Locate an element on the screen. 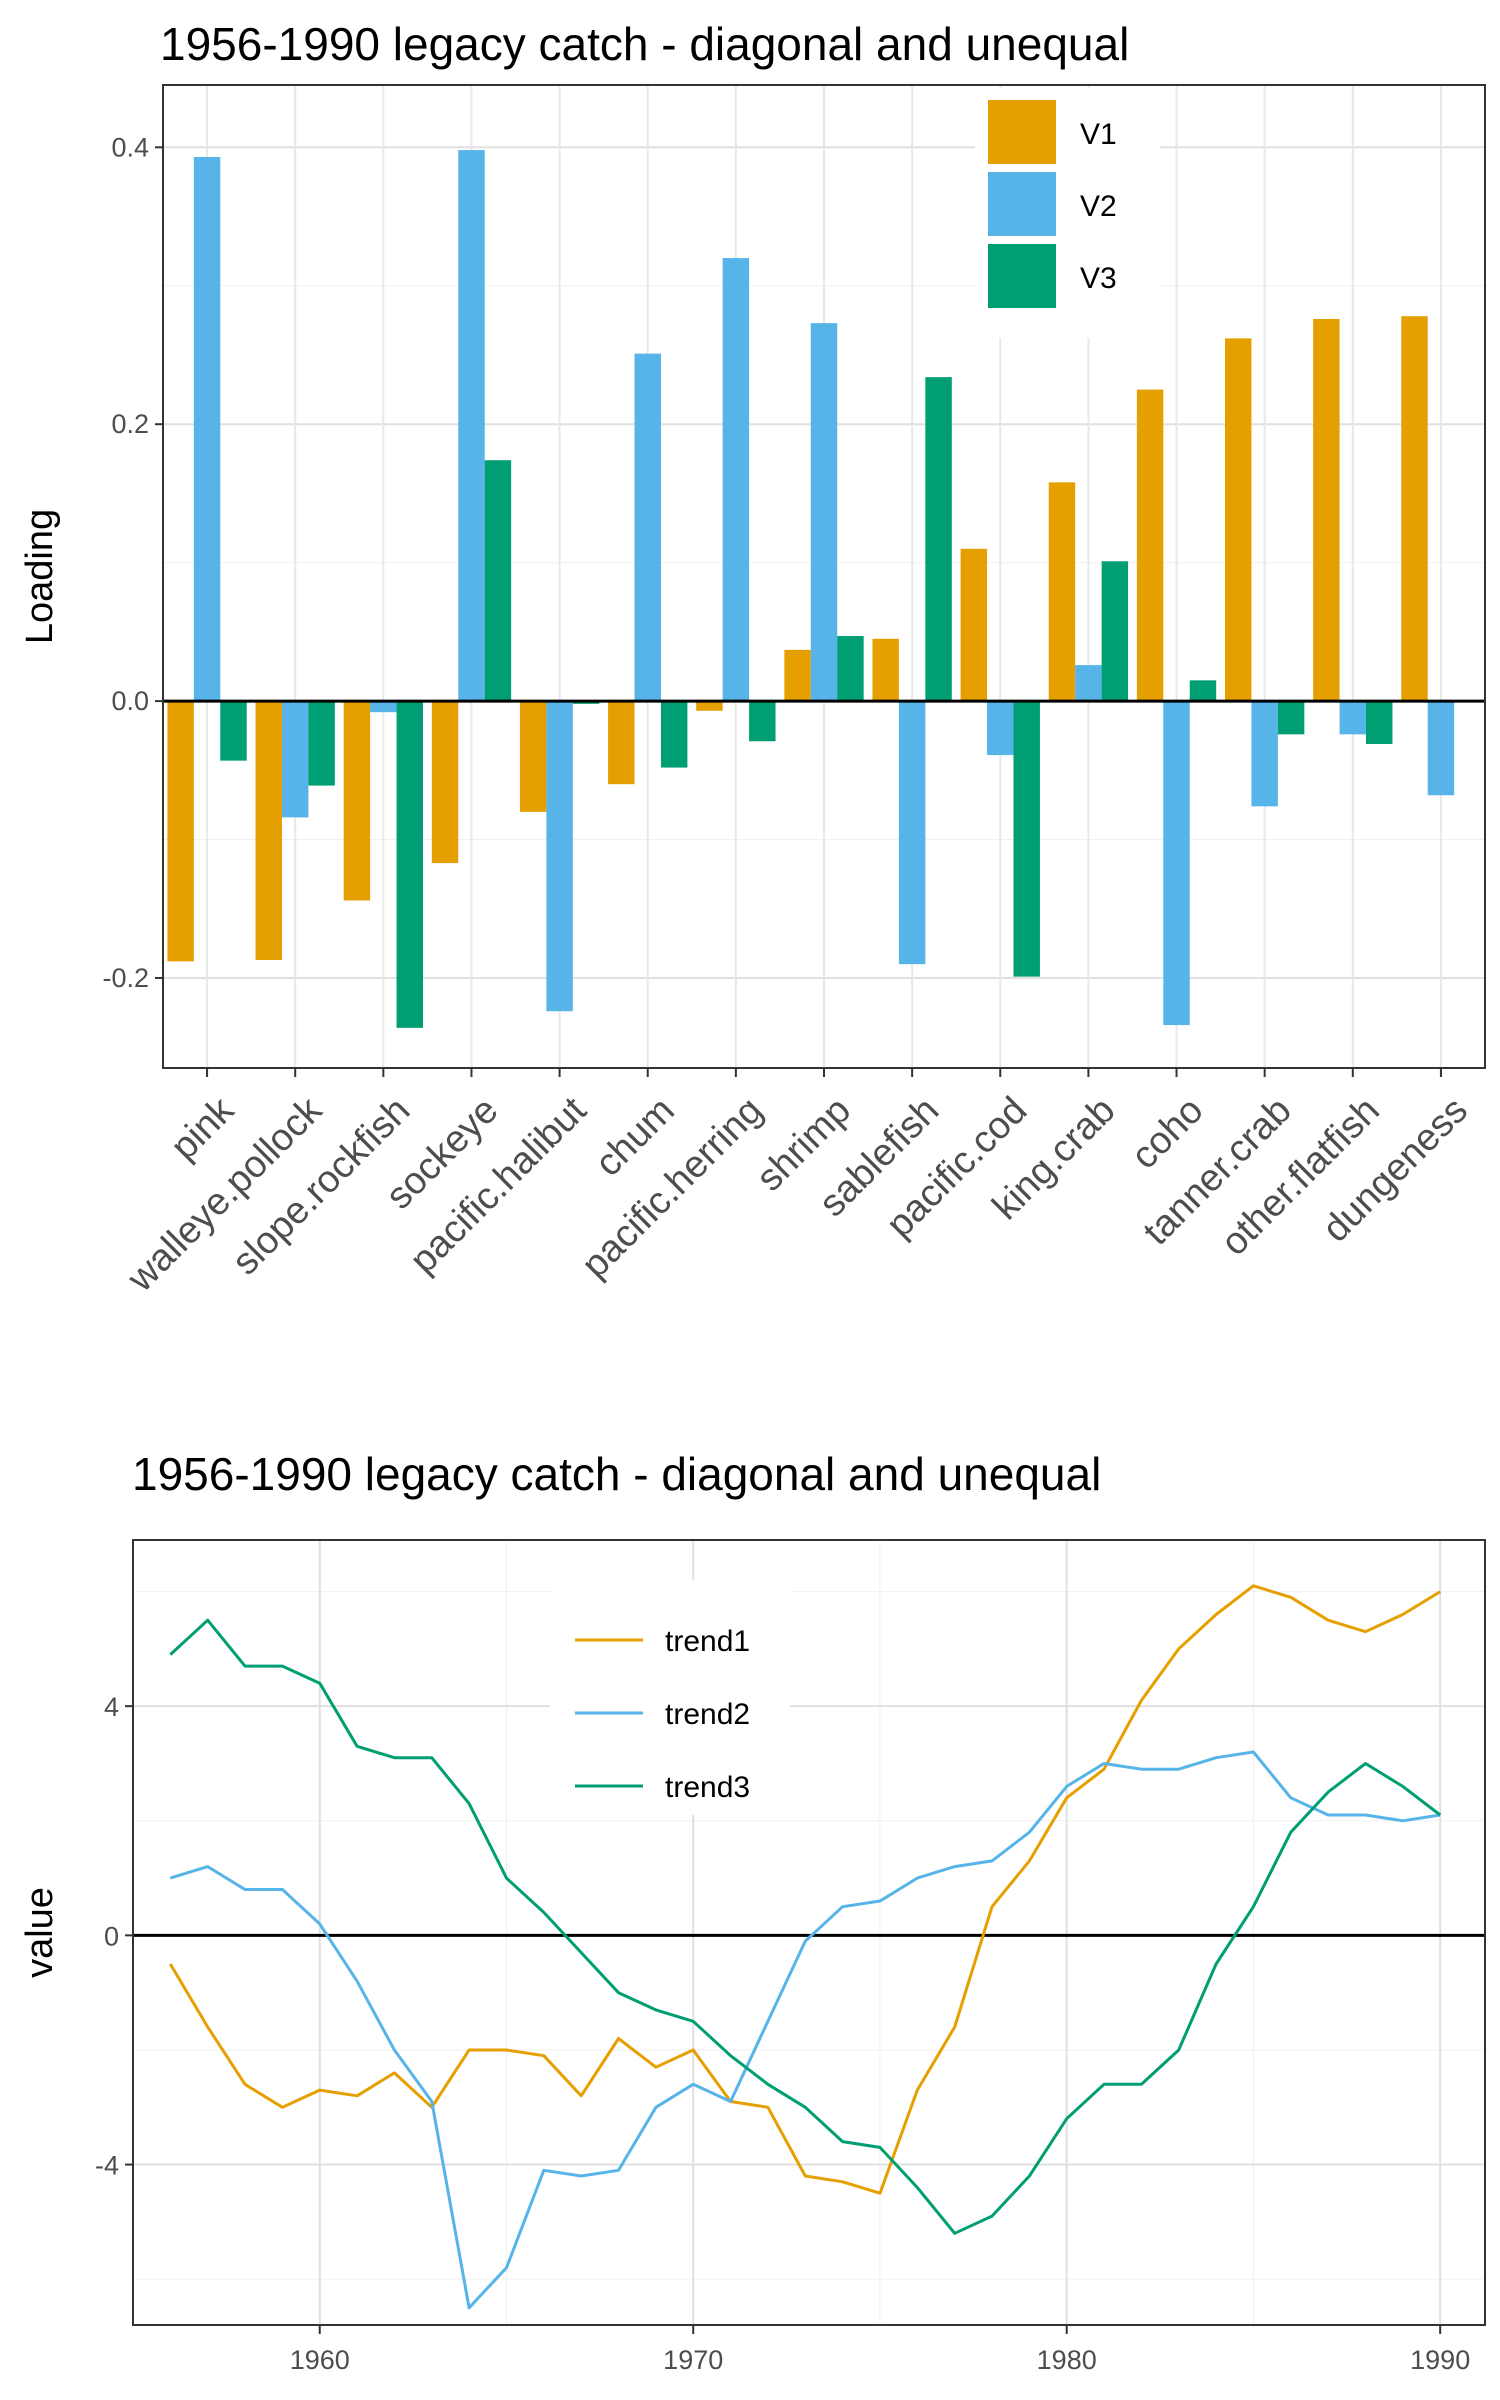 This screenshot has width=1500, height=2400. y-tick-label: 0 is located at coordinates (111, 1936).